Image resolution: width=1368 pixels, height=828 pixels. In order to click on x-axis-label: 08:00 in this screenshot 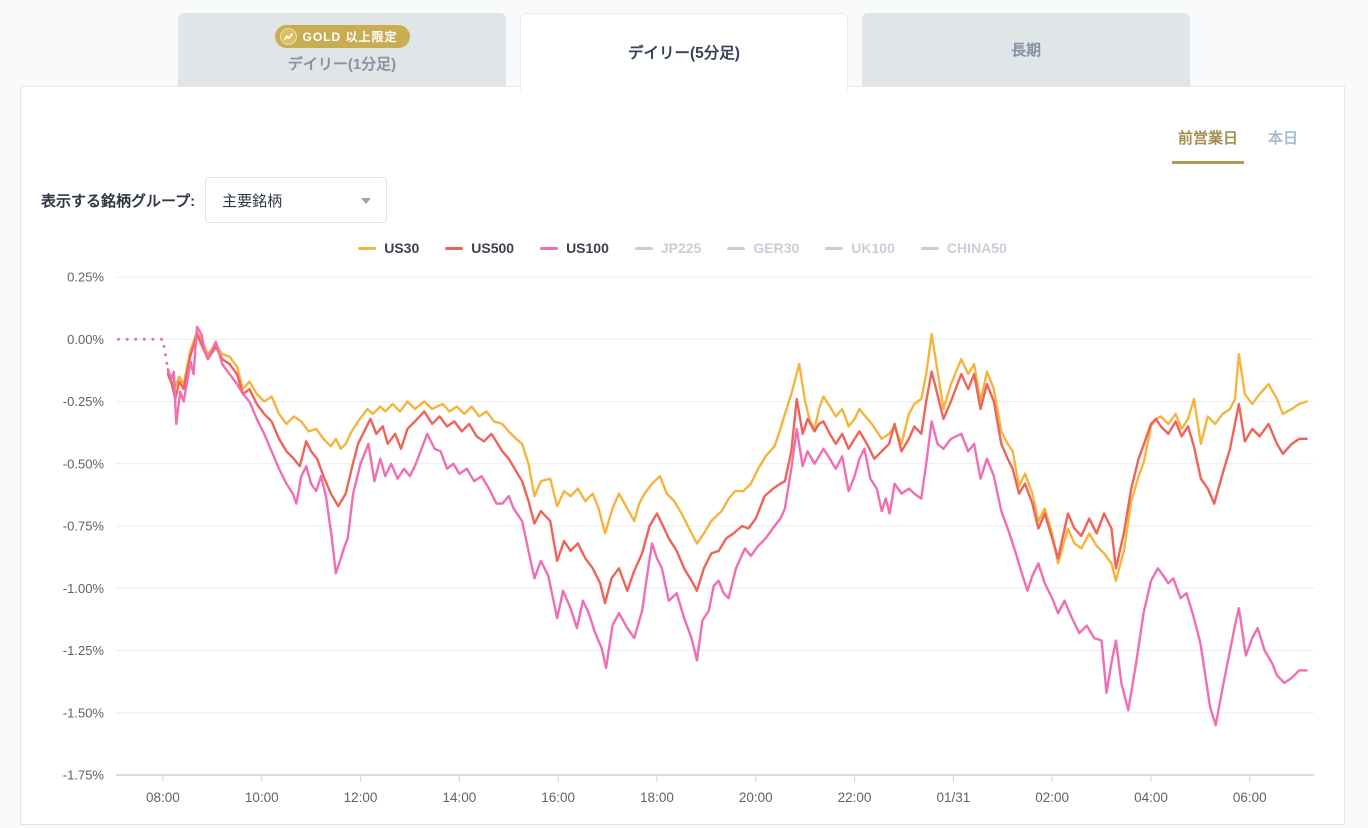, I will do `click(163, 797)`.